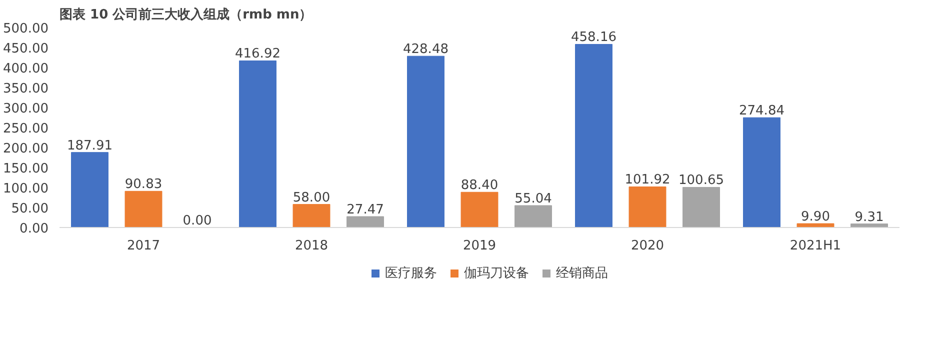  I want to click on legend-label: 医疗服务, so click(411, 273).